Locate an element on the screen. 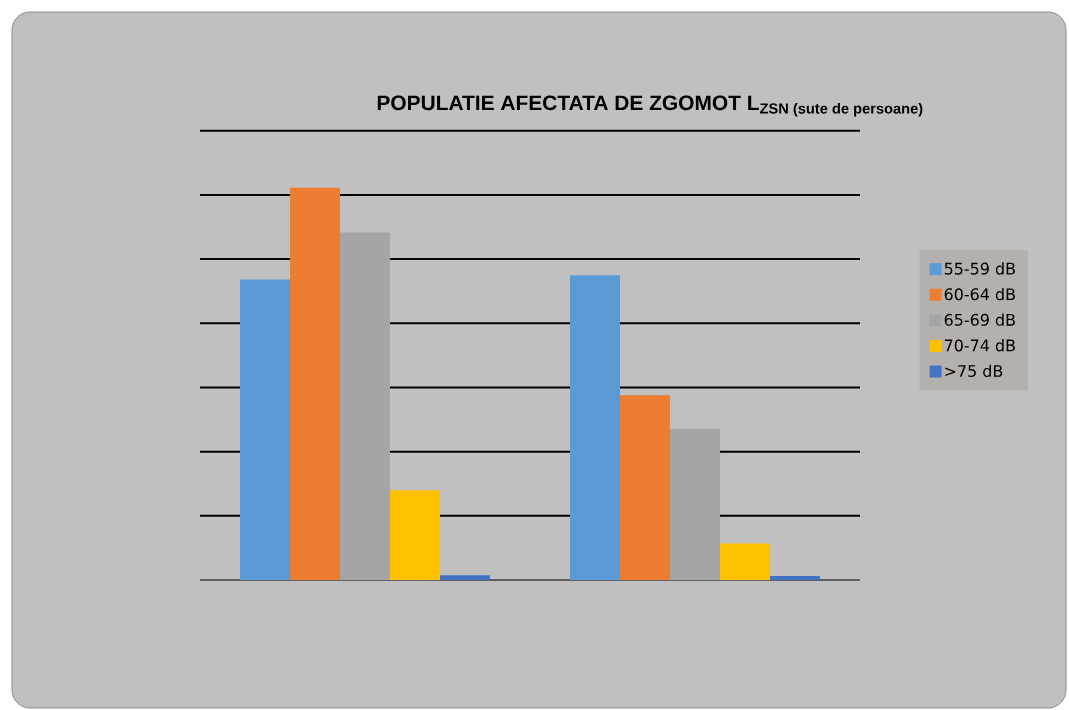  legend-label: 70-74 dB is located at coordinates (979, 345).